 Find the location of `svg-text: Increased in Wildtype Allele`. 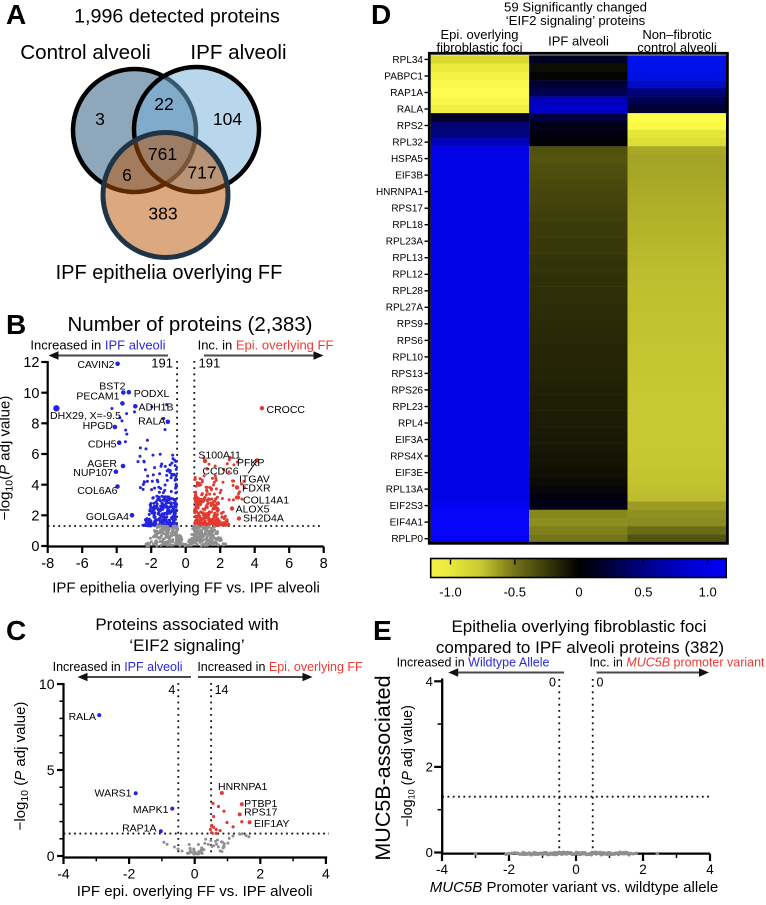

svg-text: Increased in Wildtype Allele is located at coordinates (473, 663).